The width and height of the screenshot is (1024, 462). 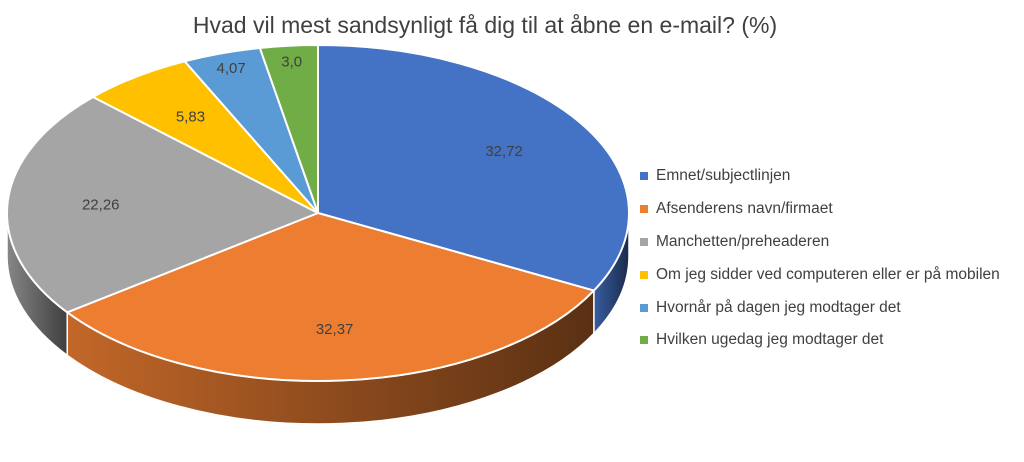 I want to click on data-label-om-jeg-sidder-ved-computeren-eller-er-pa-mobilen: 5,83, so click(x=190, y=117).